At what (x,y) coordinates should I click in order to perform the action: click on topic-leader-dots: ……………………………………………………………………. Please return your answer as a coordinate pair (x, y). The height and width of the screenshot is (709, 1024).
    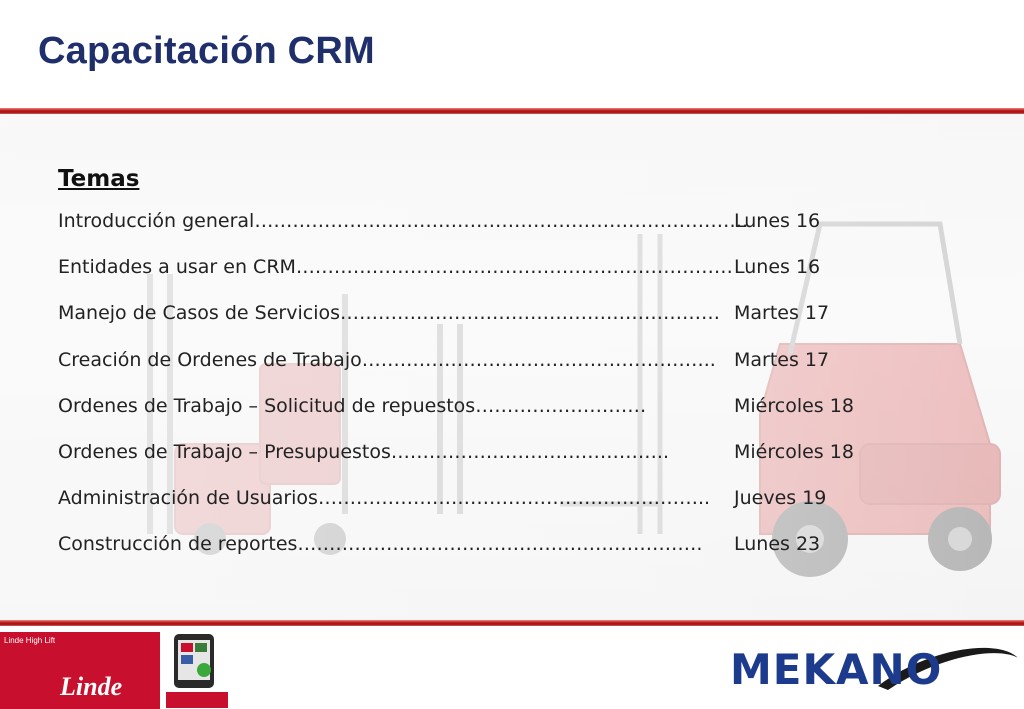
    Looking at the image, I should click on (501, 221).